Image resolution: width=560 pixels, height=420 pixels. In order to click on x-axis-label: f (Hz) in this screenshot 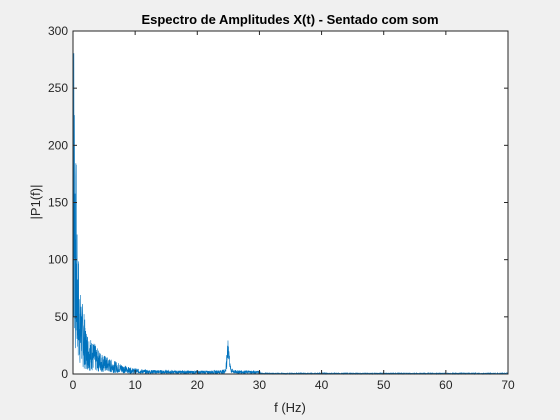, I will do `click(290, 407)`.